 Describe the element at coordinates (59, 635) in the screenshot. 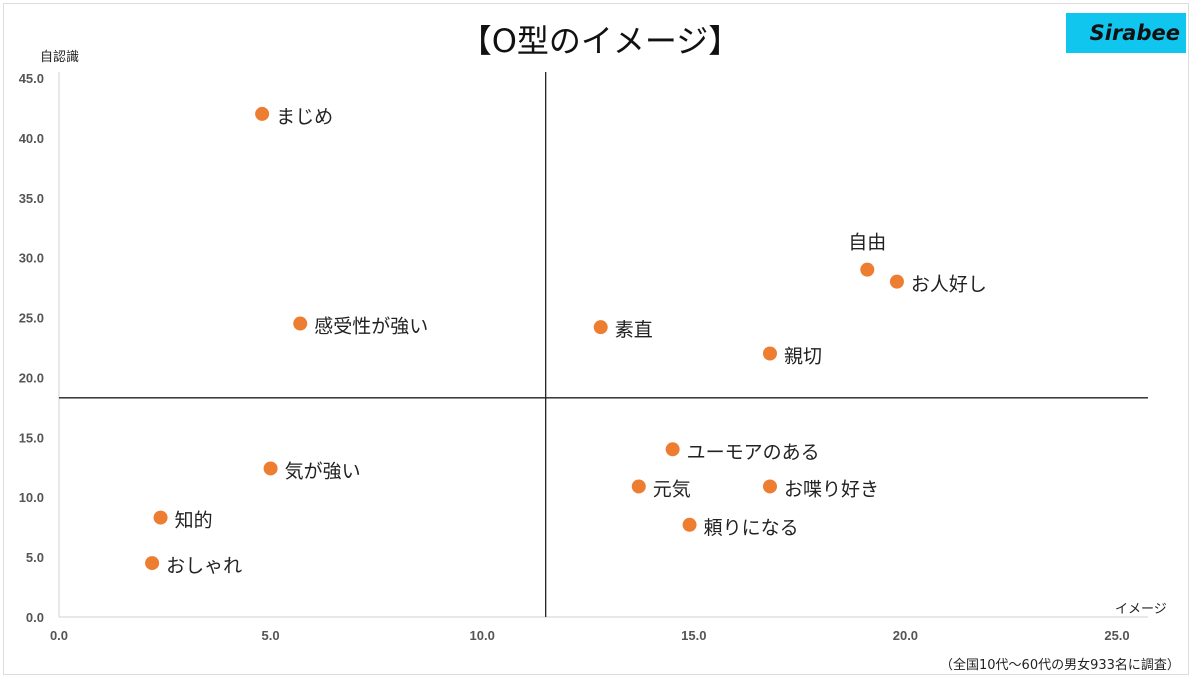

I see `x-tick-label: 0.0` at that location.